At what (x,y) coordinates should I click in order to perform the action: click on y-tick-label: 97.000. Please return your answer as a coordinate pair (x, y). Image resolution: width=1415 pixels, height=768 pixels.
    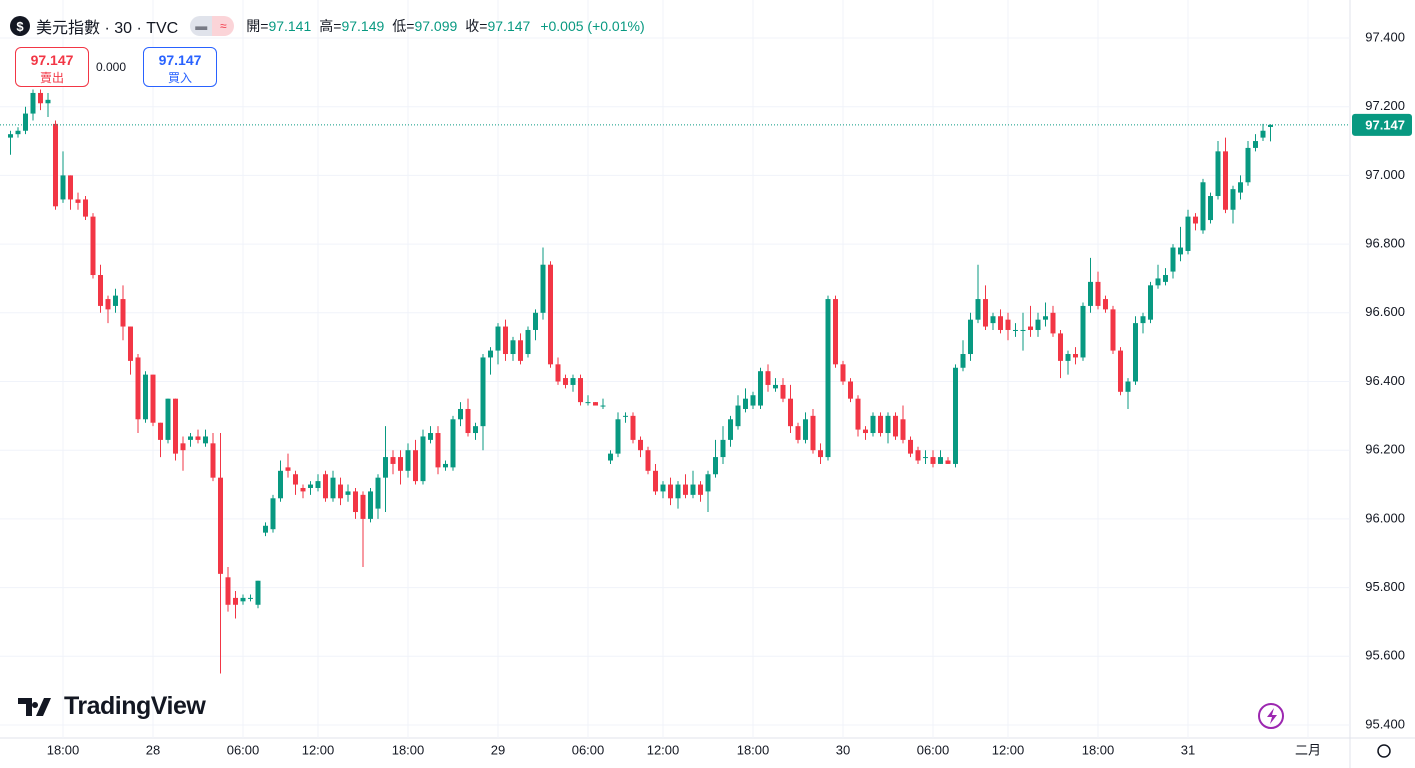
    Looking at the image, I should click on (1385, 174).